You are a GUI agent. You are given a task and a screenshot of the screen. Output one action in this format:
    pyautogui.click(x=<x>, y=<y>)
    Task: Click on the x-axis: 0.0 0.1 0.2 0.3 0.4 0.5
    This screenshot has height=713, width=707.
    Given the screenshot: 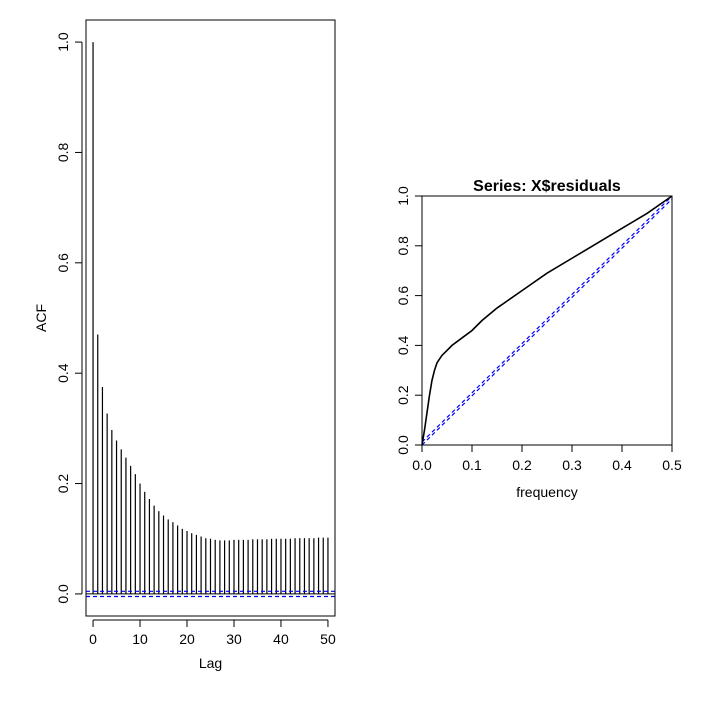 What is the action you would take?
    pyautogui.click(x=547, y=458)
    